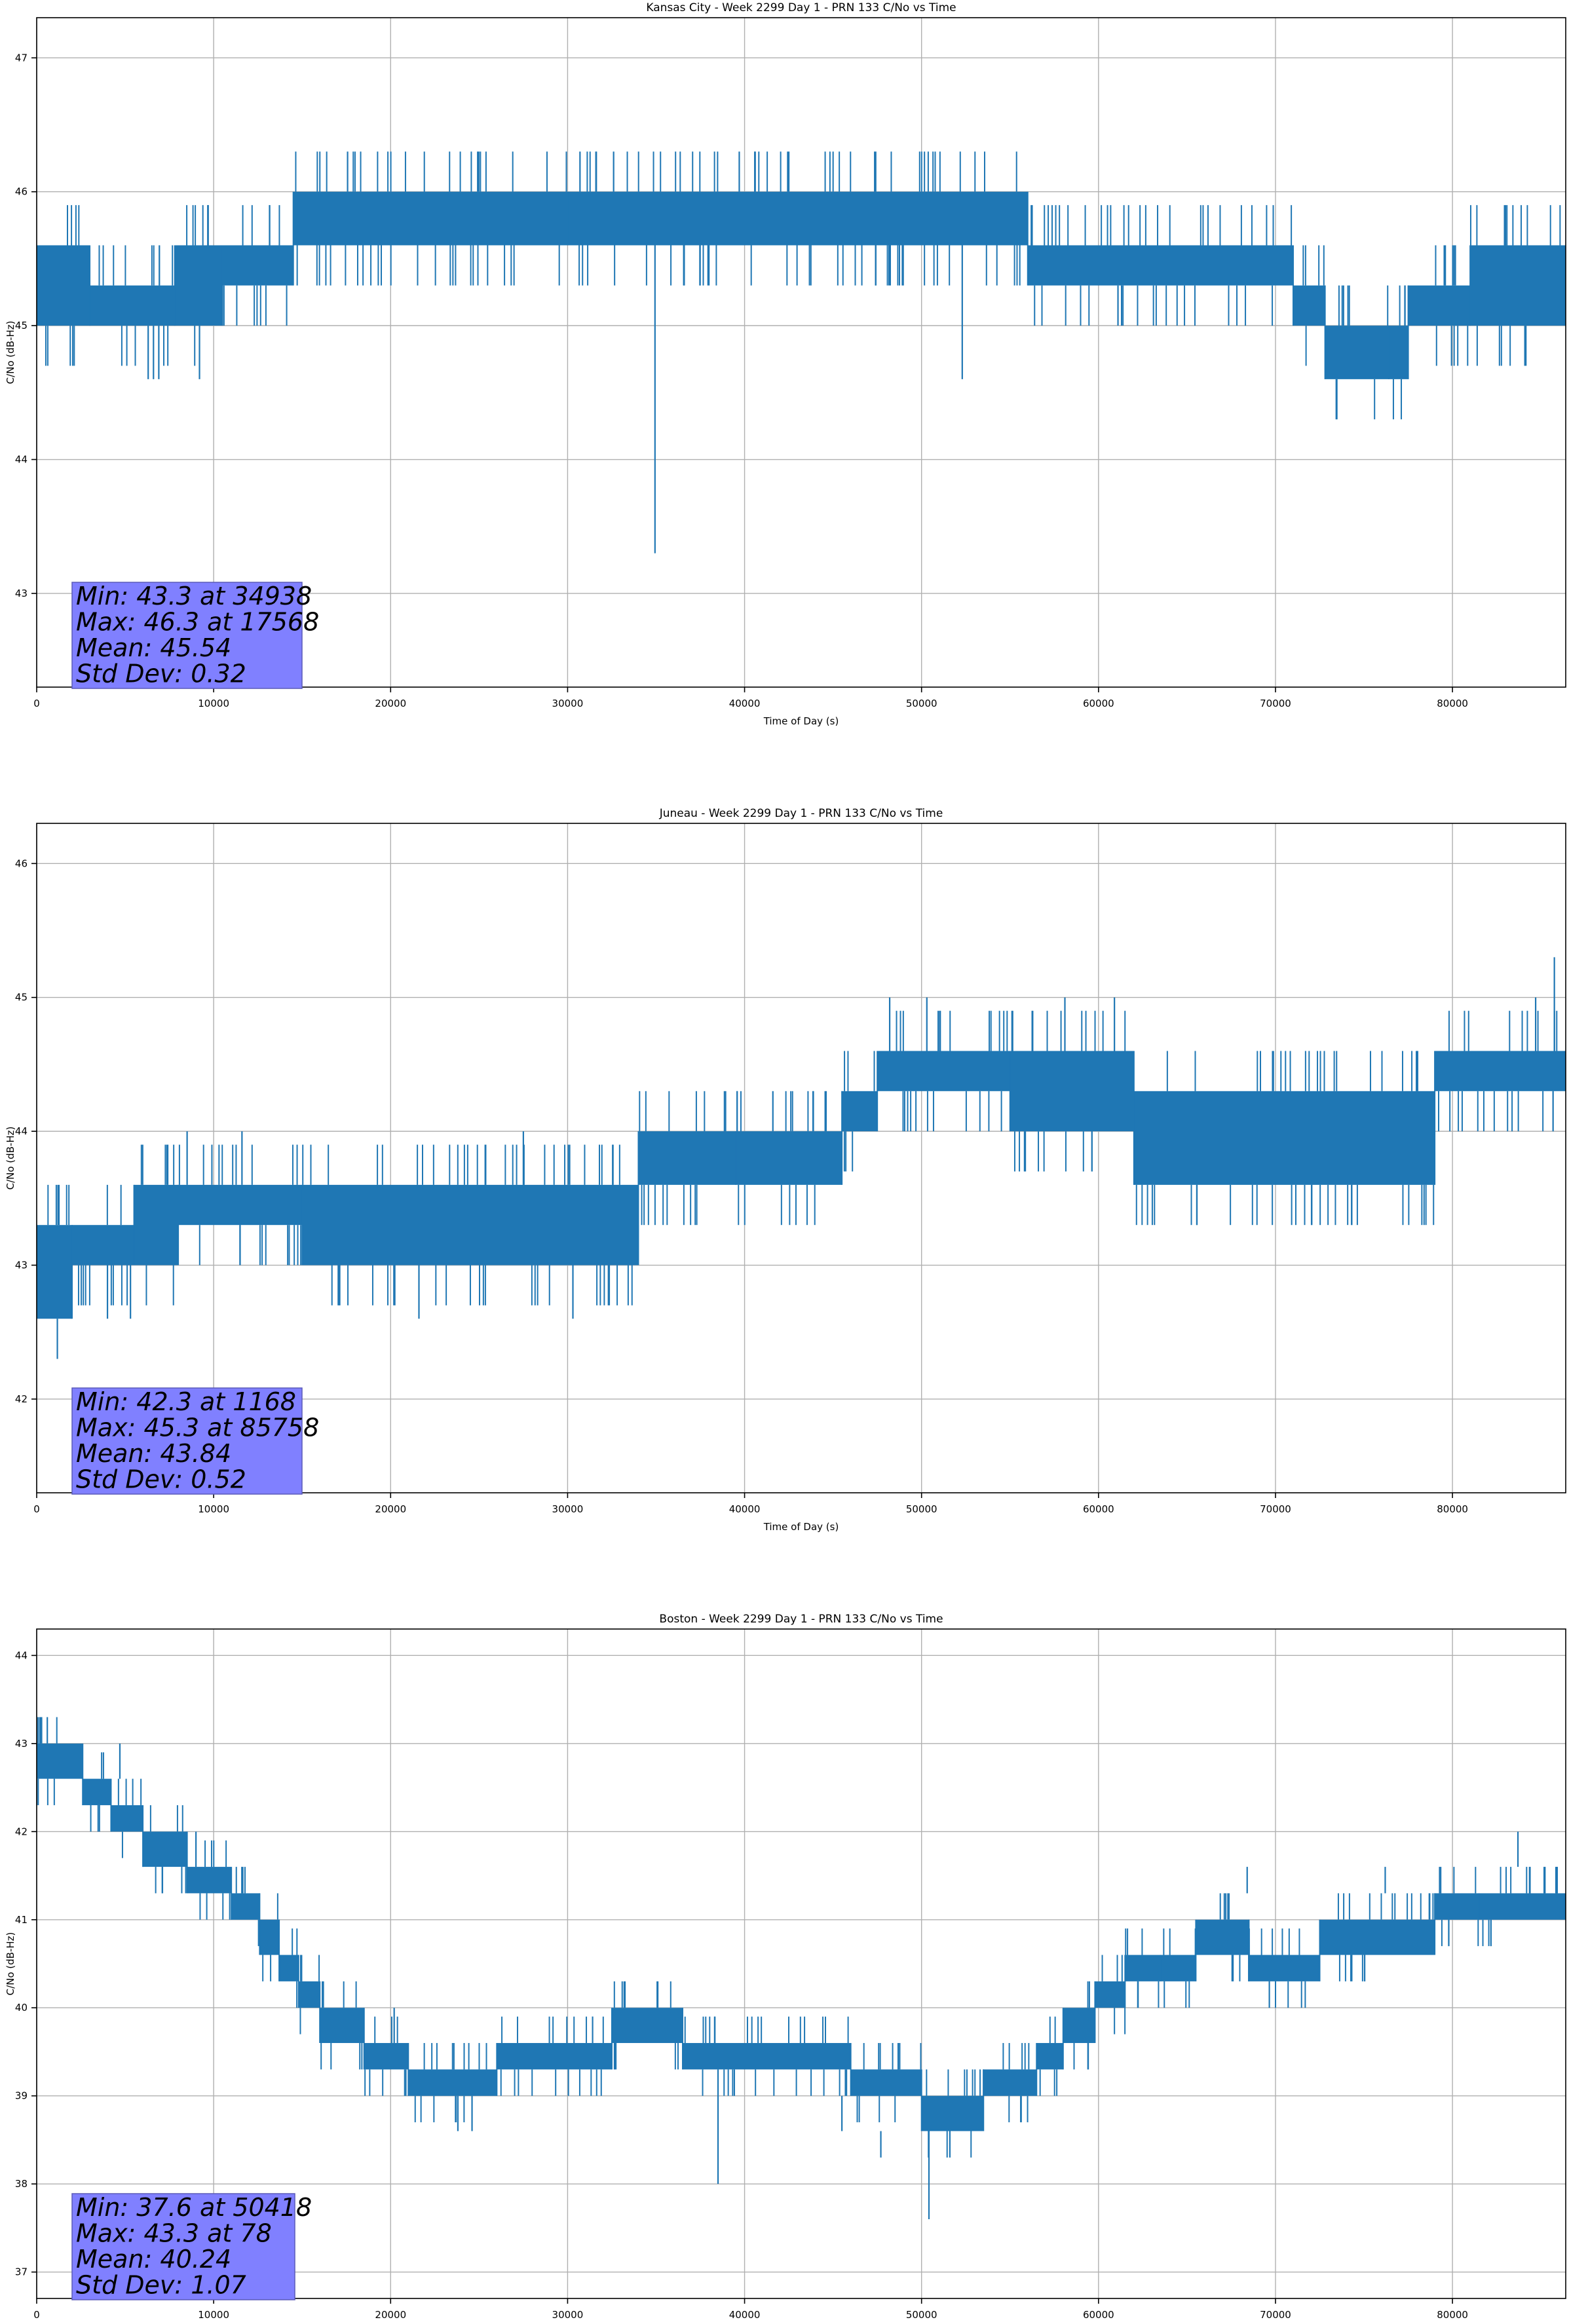 The height and width of the screenshot is (2324, 1569). What do you see at coordinates (153, 1453) in the screenshot?
I see `stats-mean: Mean: 43.84` at bounding box center [153, 1453].